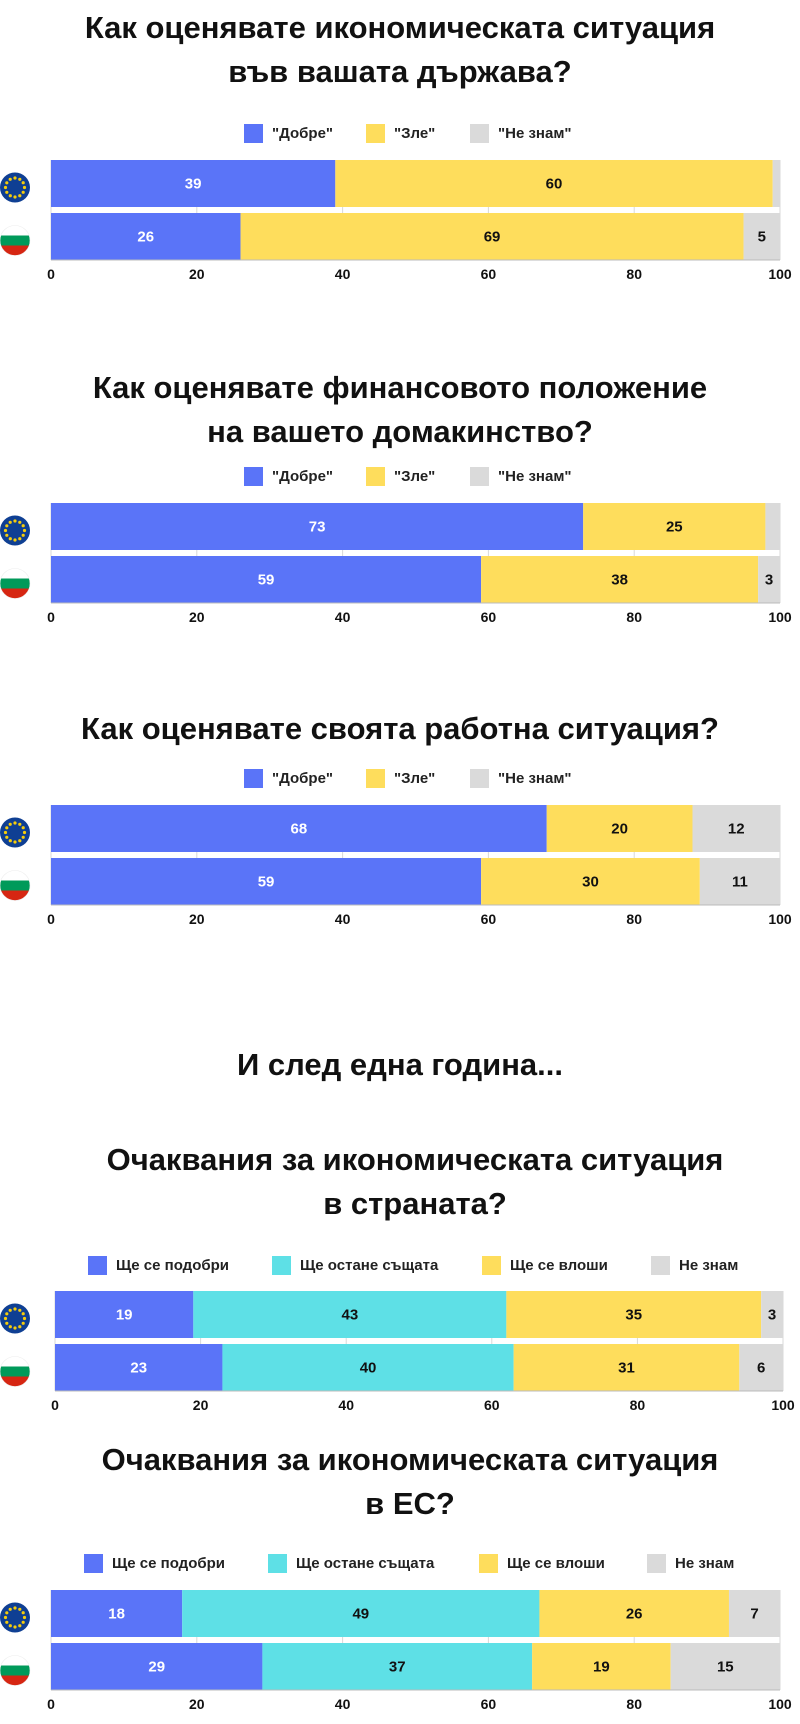 The width and height of the screenshot is (800, 1724). I want to click on bar-value-label: 35, so click(633, 1315).